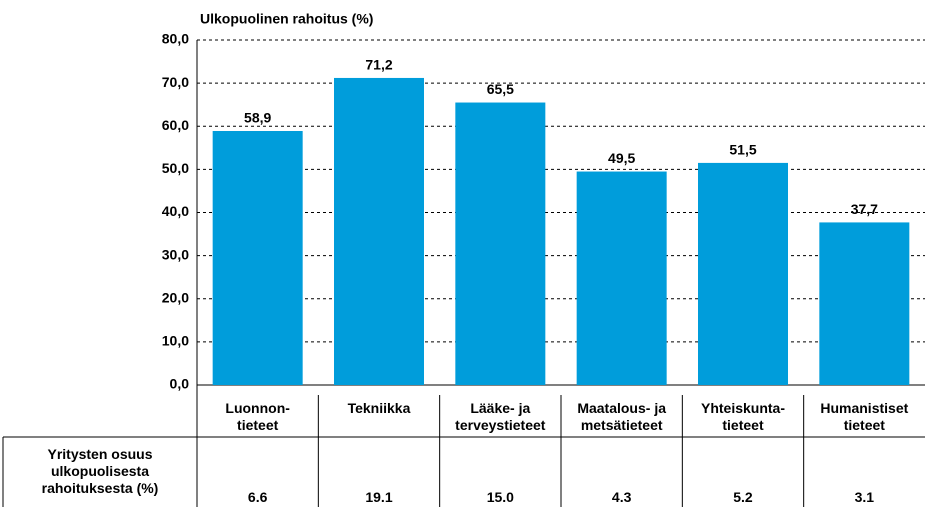 This screenshot has width=930, height=507. Describe the element at coordinates (500, 89) in the screenshot. I see `value-label: 65,5` at that location.